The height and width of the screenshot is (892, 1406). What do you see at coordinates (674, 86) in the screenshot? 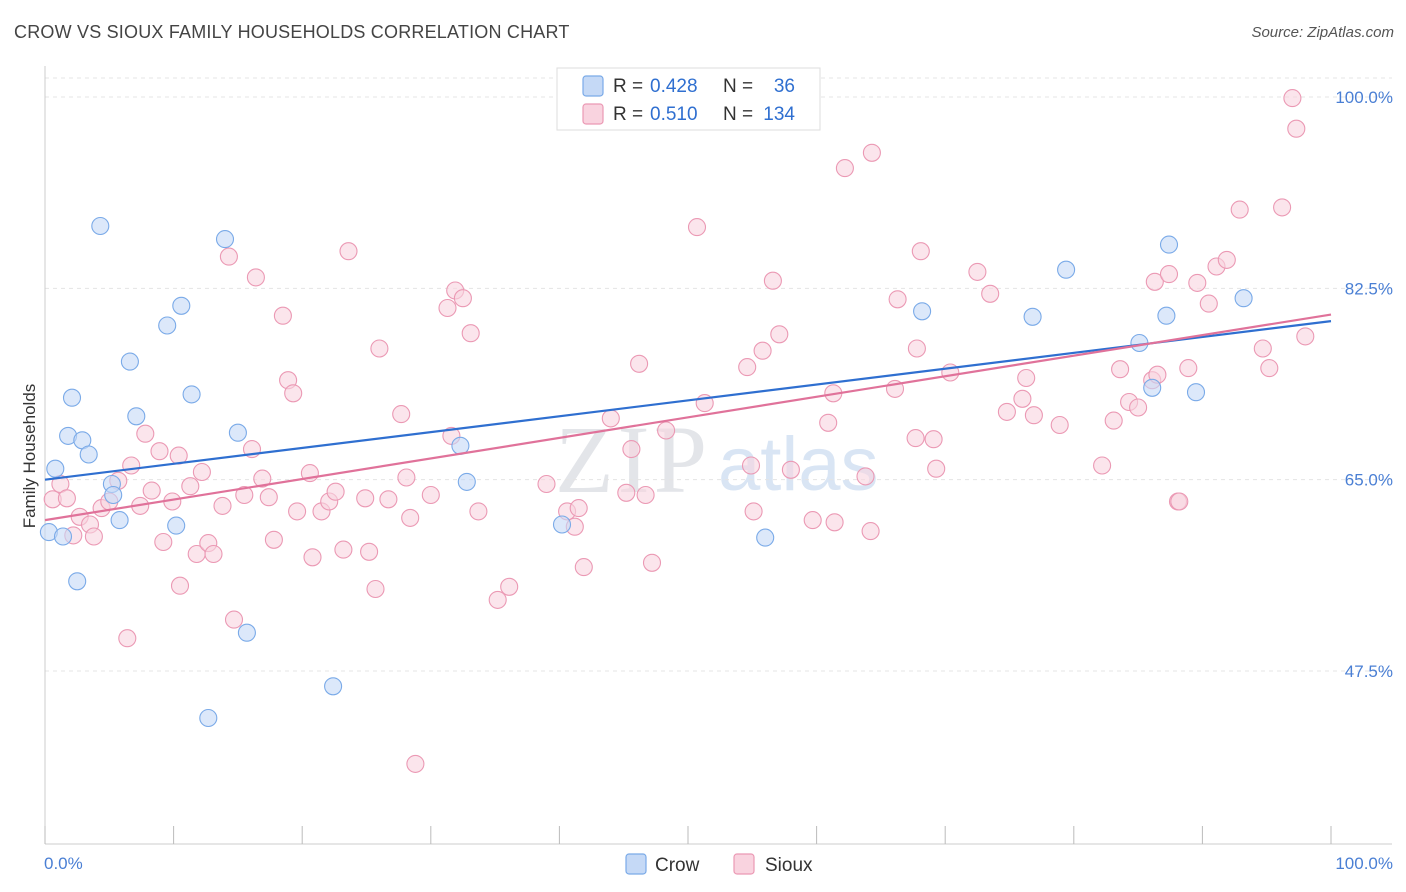
I see `legend-crow-r-value: 0.428` at bounding box center [674, 86].